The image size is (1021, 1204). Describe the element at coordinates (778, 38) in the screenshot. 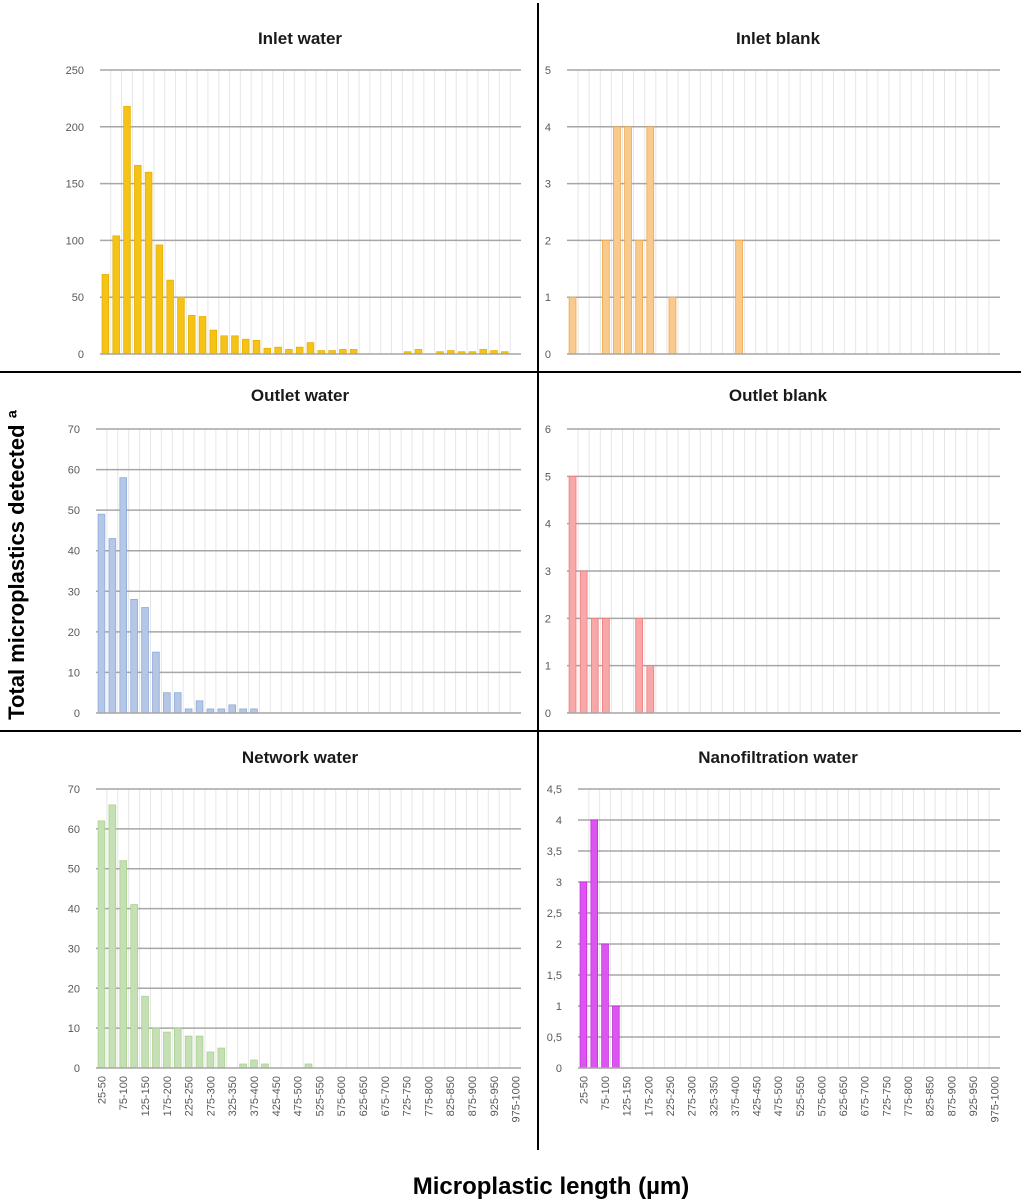

I see `panel-title: Inlet blank` at that location.